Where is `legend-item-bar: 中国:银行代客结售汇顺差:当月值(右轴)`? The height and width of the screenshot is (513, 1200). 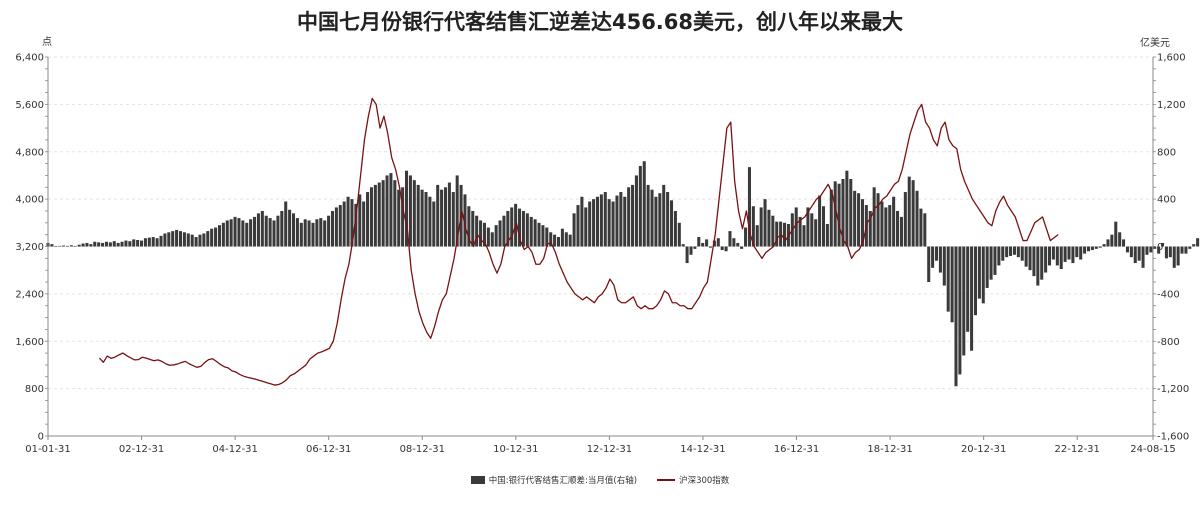 legend-item-bar: 中国:银行代客结售汇顺差:当月值(右轴) is located at coordinates (553, 480).